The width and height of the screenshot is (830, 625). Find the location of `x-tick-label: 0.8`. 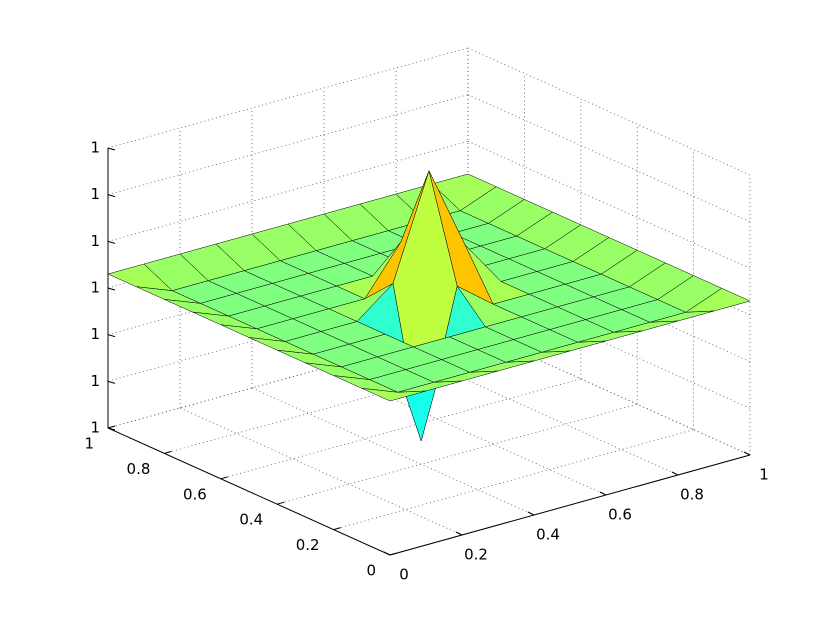

x-tick-label: 0.8 is located at coordinates (692, 495).